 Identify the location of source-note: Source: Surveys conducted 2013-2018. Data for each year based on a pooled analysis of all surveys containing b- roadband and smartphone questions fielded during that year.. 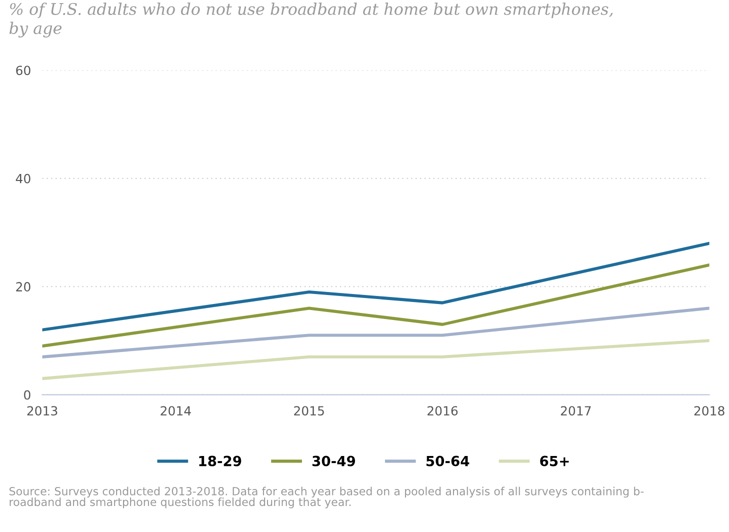
(326, 497).